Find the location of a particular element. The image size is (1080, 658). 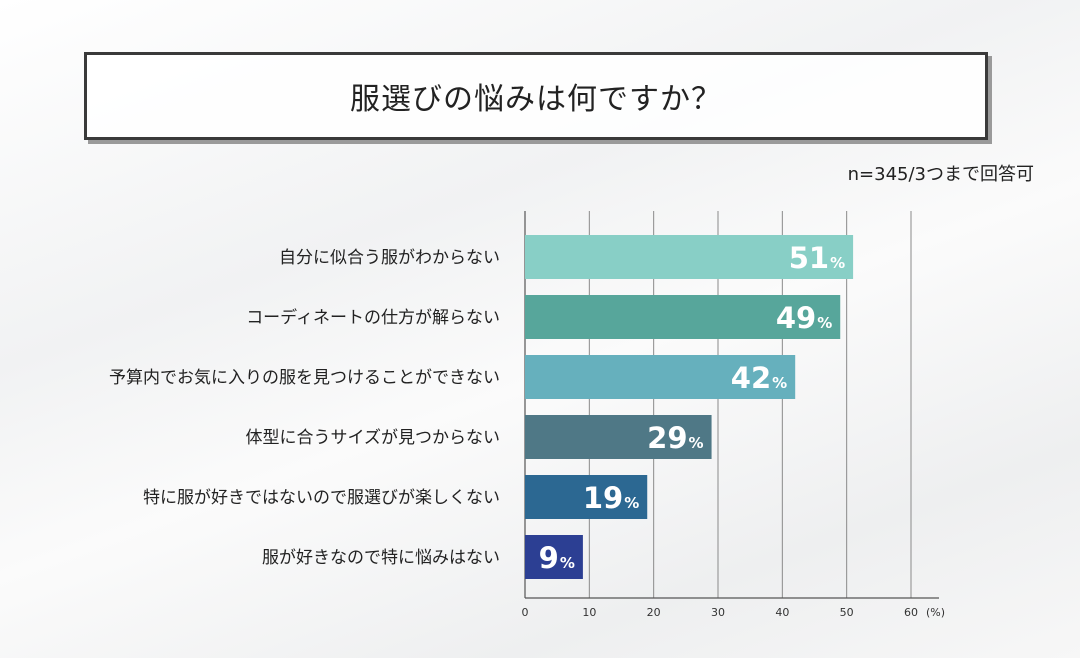

data-label-value: 51 is located at coordinates (809, 258).